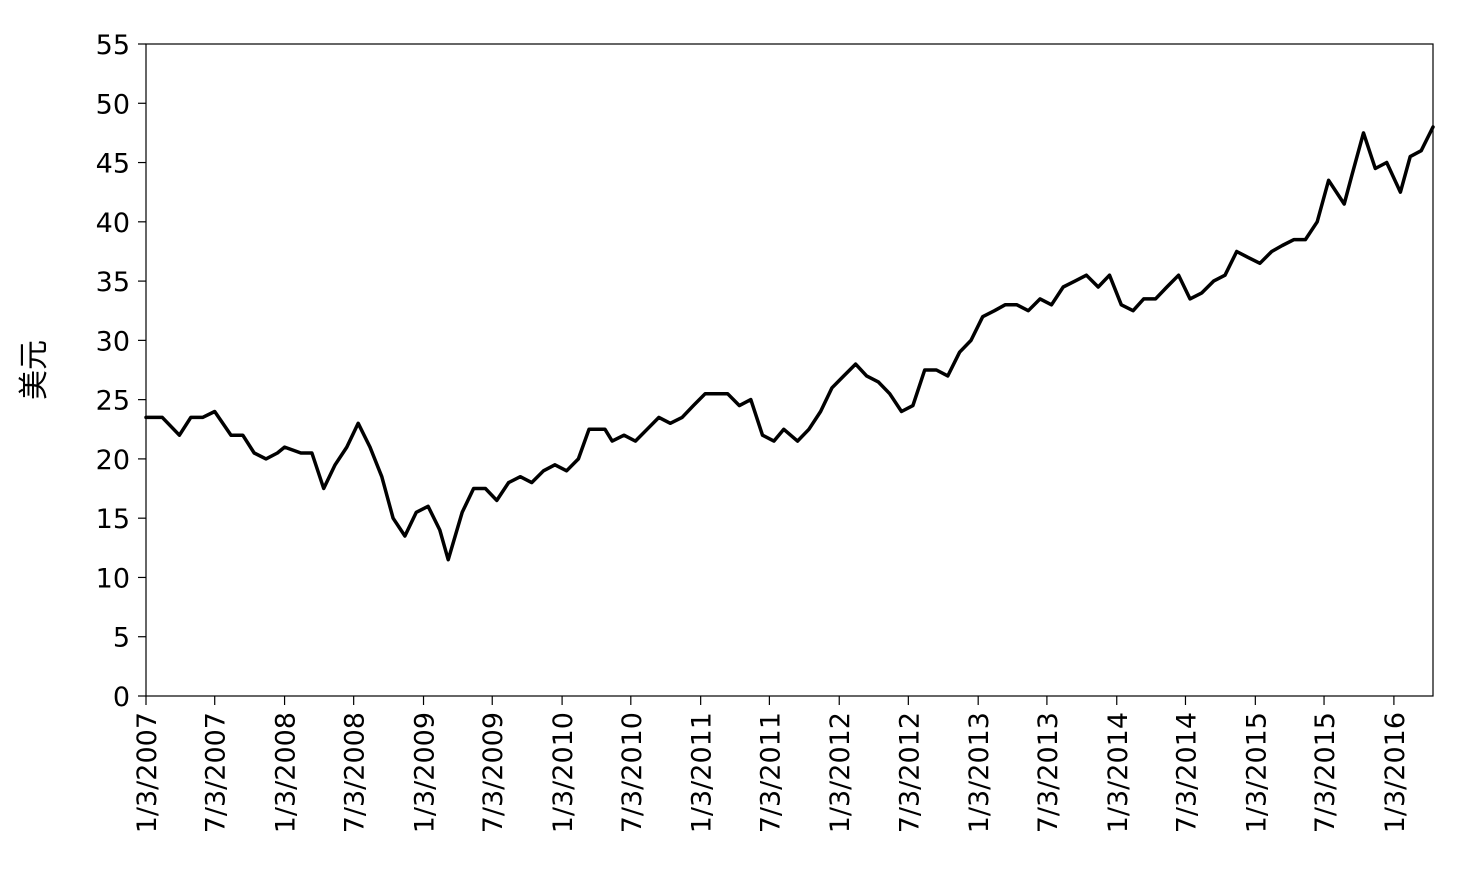 The width and height of the screenshot is (1477, 886). Describe the element at coordinates (1118, 772) in the screenshot. I see `x-tick-label: 1/3/2014` at that location.